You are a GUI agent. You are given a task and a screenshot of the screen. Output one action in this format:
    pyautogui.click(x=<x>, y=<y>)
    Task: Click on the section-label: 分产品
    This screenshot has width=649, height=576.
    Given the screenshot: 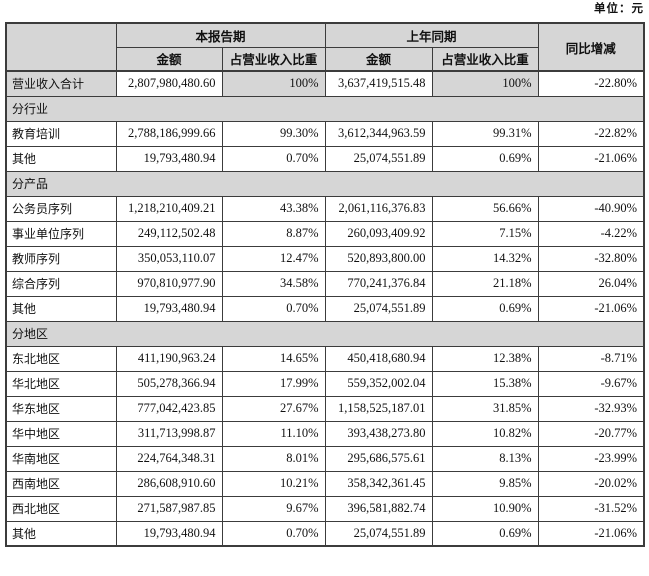 What is the action you would take?
    pyautogui.click(x=325, y=183)
    